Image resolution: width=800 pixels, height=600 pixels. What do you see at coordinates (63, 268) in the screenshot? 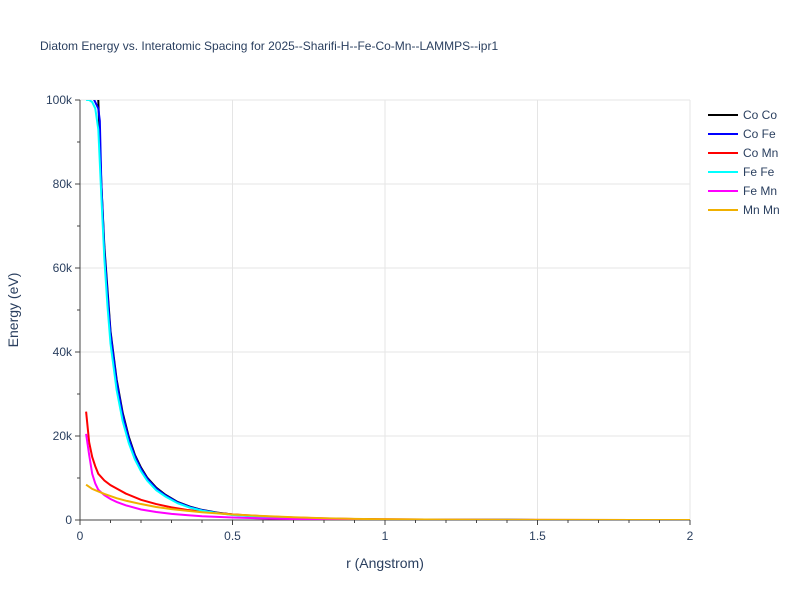
I see `y-tick-label: 60k` at bounding box center [63, 268].